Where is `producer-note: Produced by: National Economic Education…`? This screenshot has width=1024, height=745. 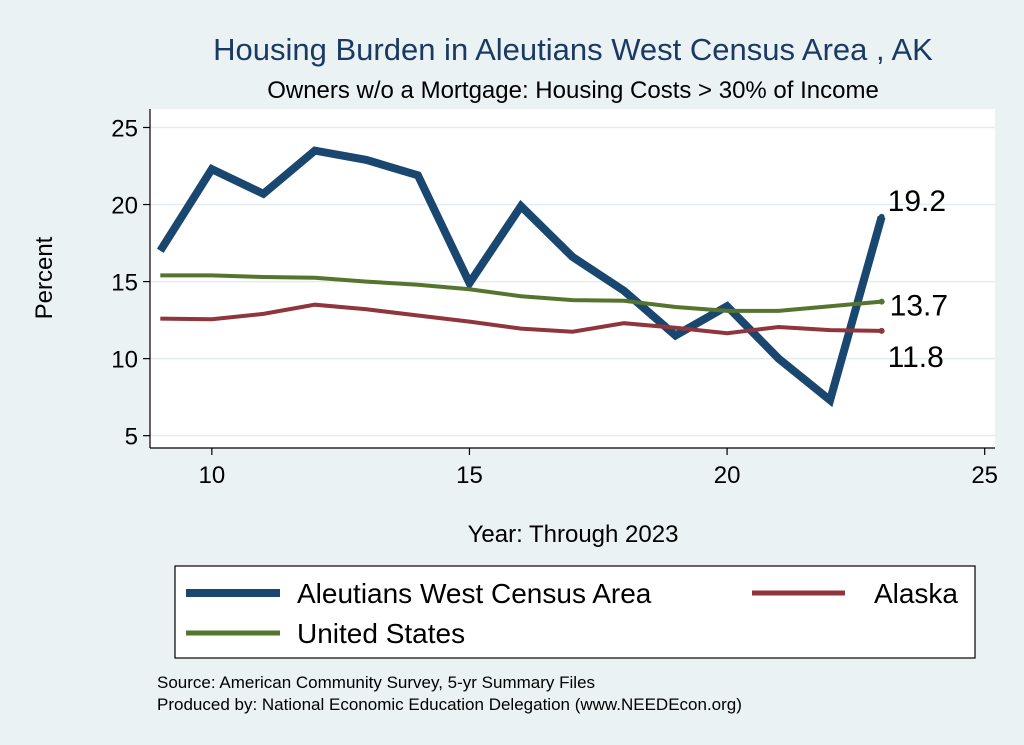
producer-note: Produced by: National Economic Education… is located at coordinates (449, 704).